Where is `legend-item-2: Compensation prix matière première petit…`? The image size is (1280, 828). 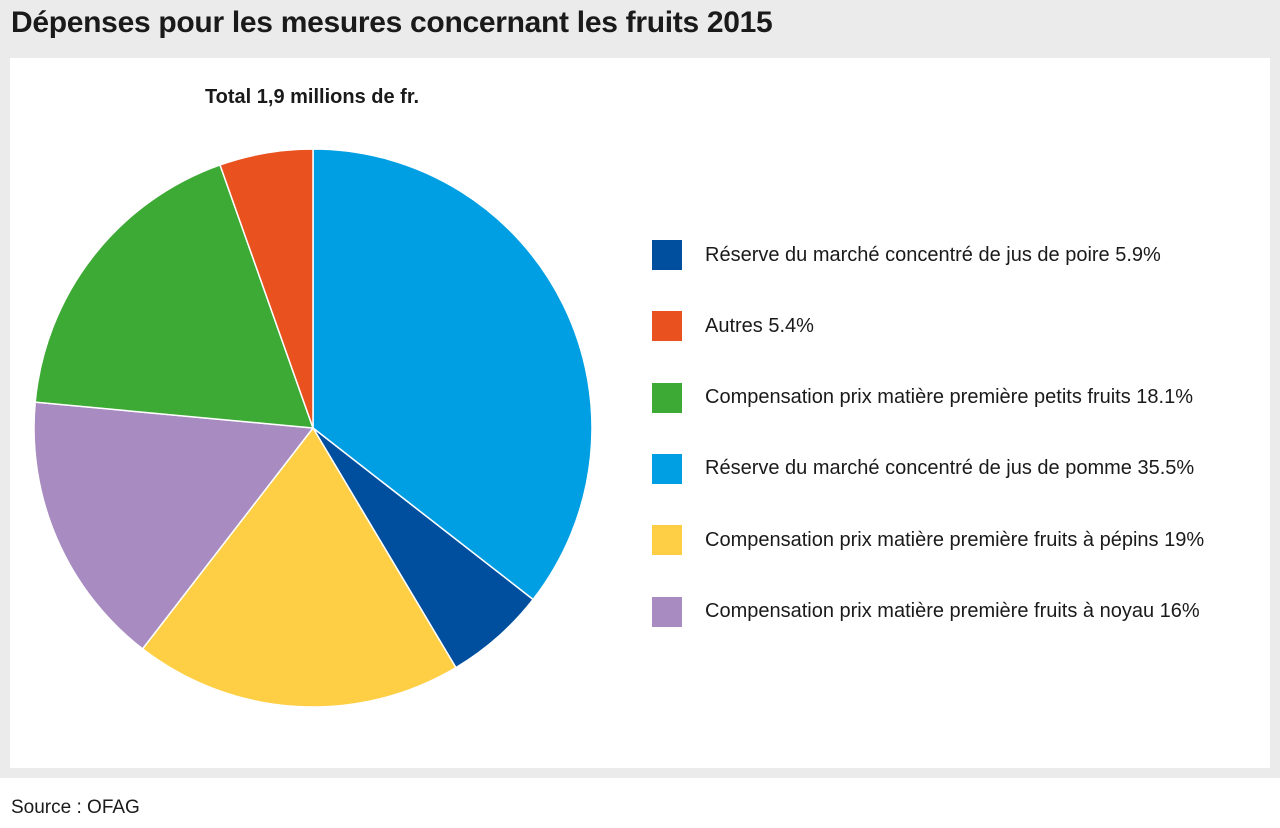
legend-item-2: Compensation prix matière première petit… is located at coordinates (957, 397).